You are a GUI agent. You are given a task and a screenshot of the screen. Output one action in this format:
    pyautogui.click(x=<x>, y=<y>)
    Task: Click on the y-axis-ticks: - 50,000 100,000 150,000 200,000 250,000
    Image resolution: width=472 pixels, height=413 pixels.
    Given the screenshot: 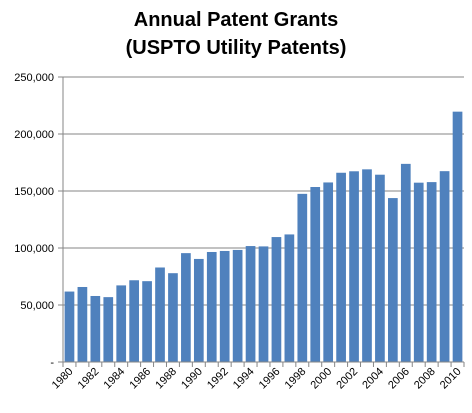 What is the action you would take?
    pyautogui.click(x=38, y=220)
    